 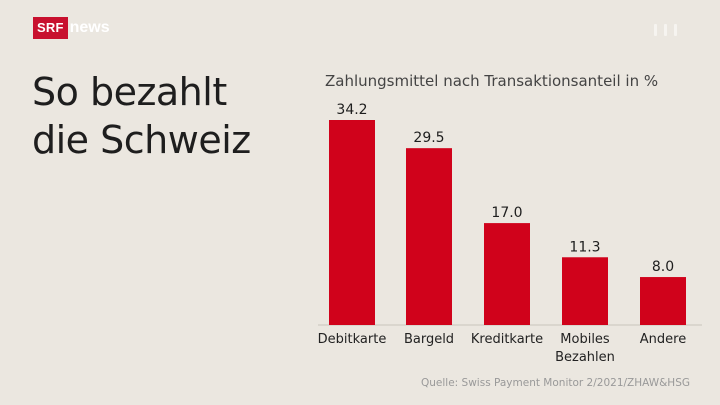 What do you see at coordinates (506, 213) in the screenshot?
I see `bar-value-label-2: 17.0` at bounding box center [506, 213].